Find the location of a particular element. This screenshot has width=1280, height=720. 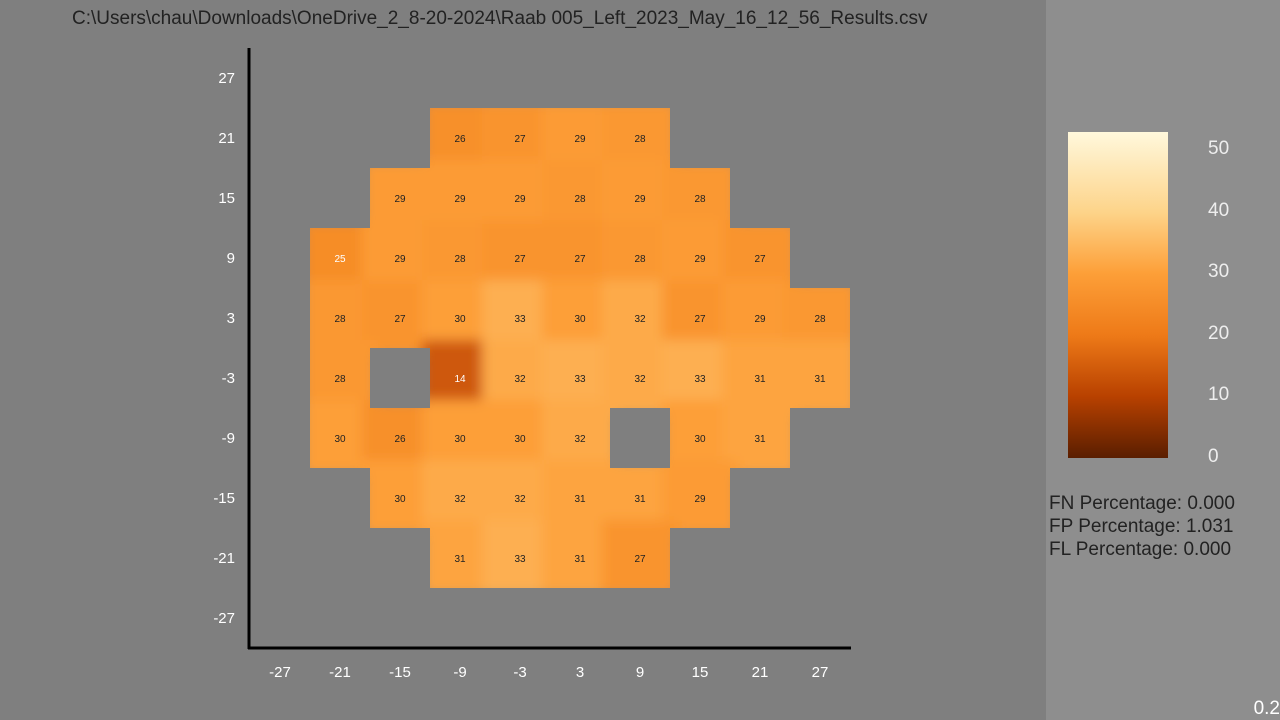

x-tick-label: 3 is located at coordinates (580, 672).